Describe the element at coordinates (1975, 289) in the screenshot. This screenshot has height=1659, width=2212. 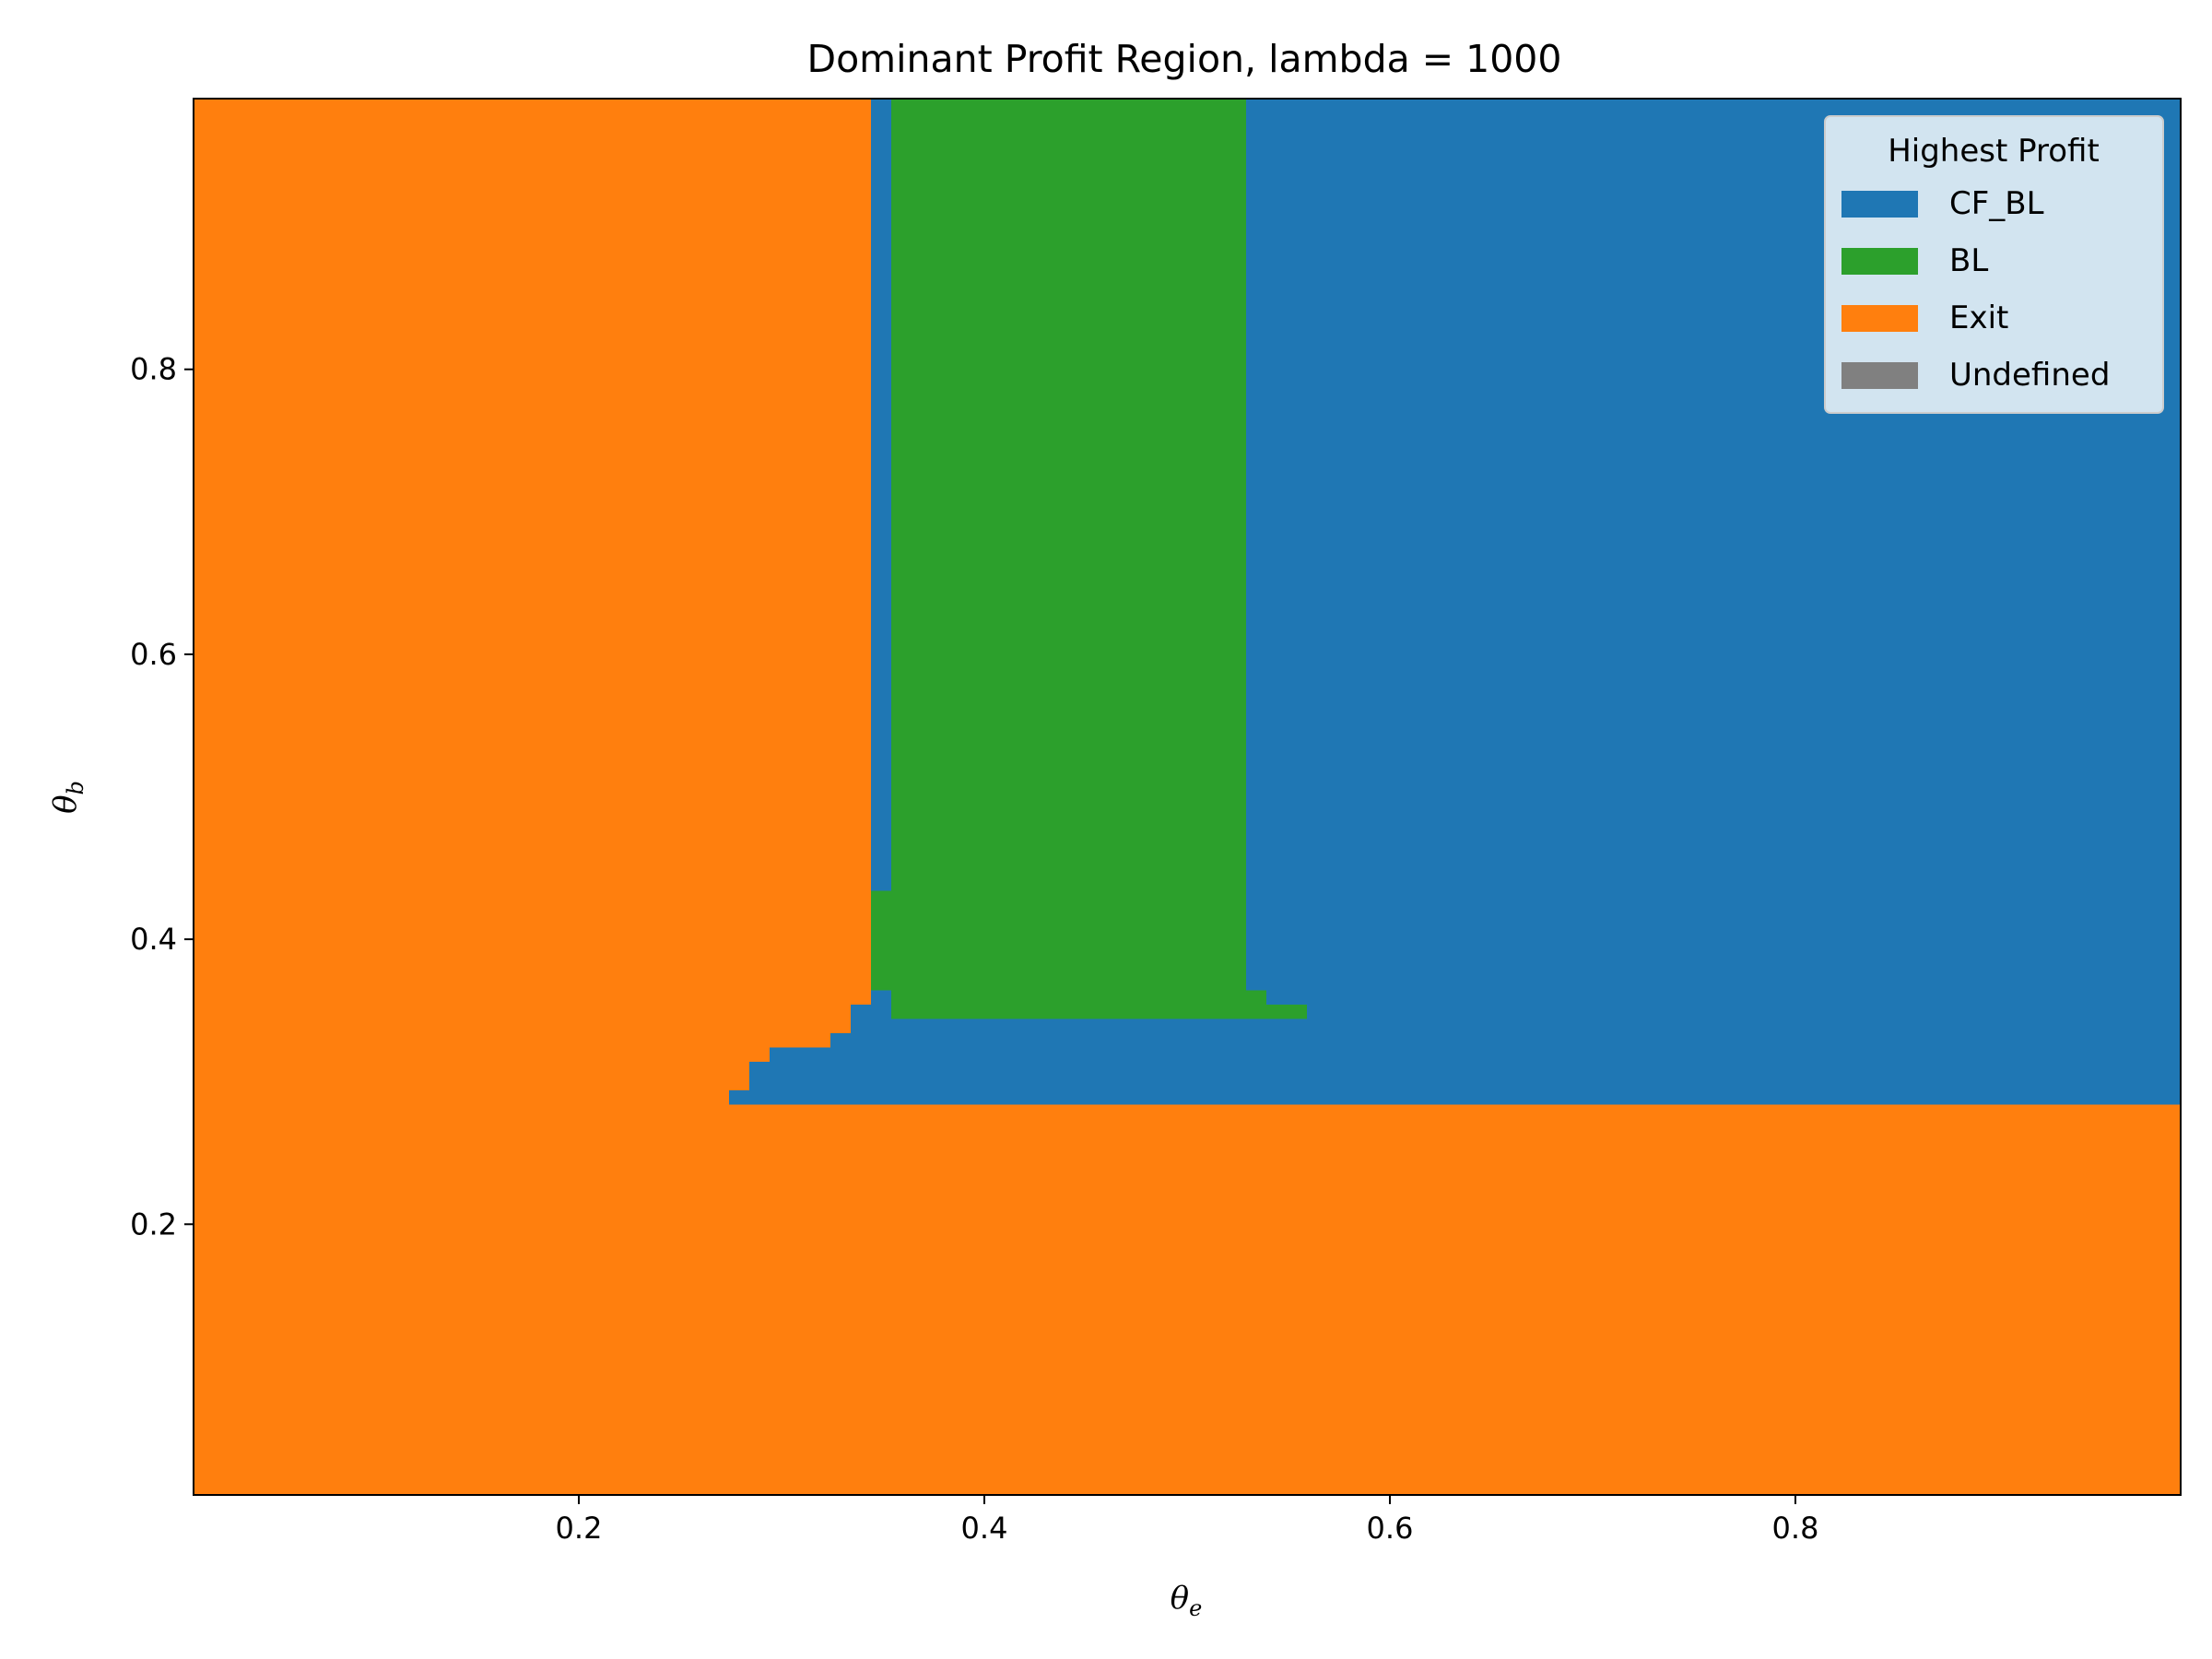
I see `legend-entries: CF_BL BL Exit Undefined` at that location.